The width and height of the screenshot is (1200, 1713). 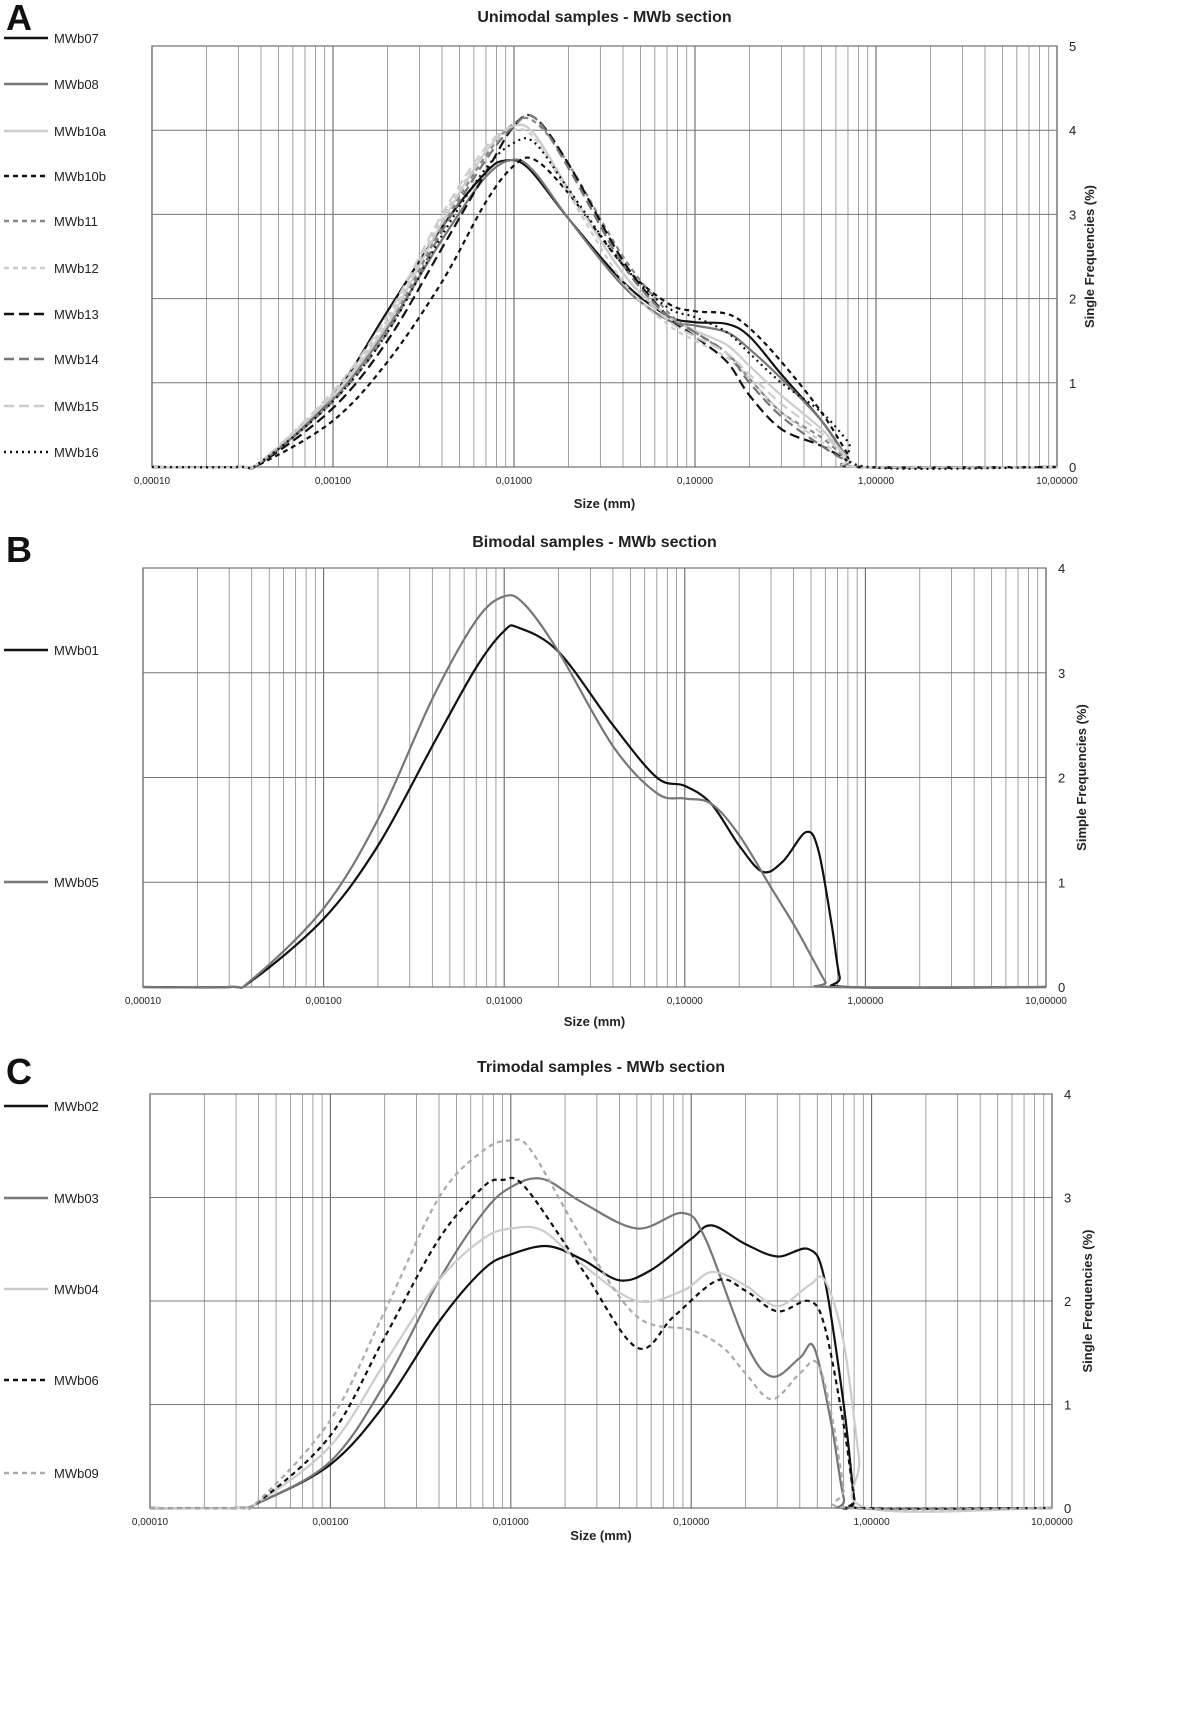 I want to click on legend-item: MWb07, so click(x=51, y=38).